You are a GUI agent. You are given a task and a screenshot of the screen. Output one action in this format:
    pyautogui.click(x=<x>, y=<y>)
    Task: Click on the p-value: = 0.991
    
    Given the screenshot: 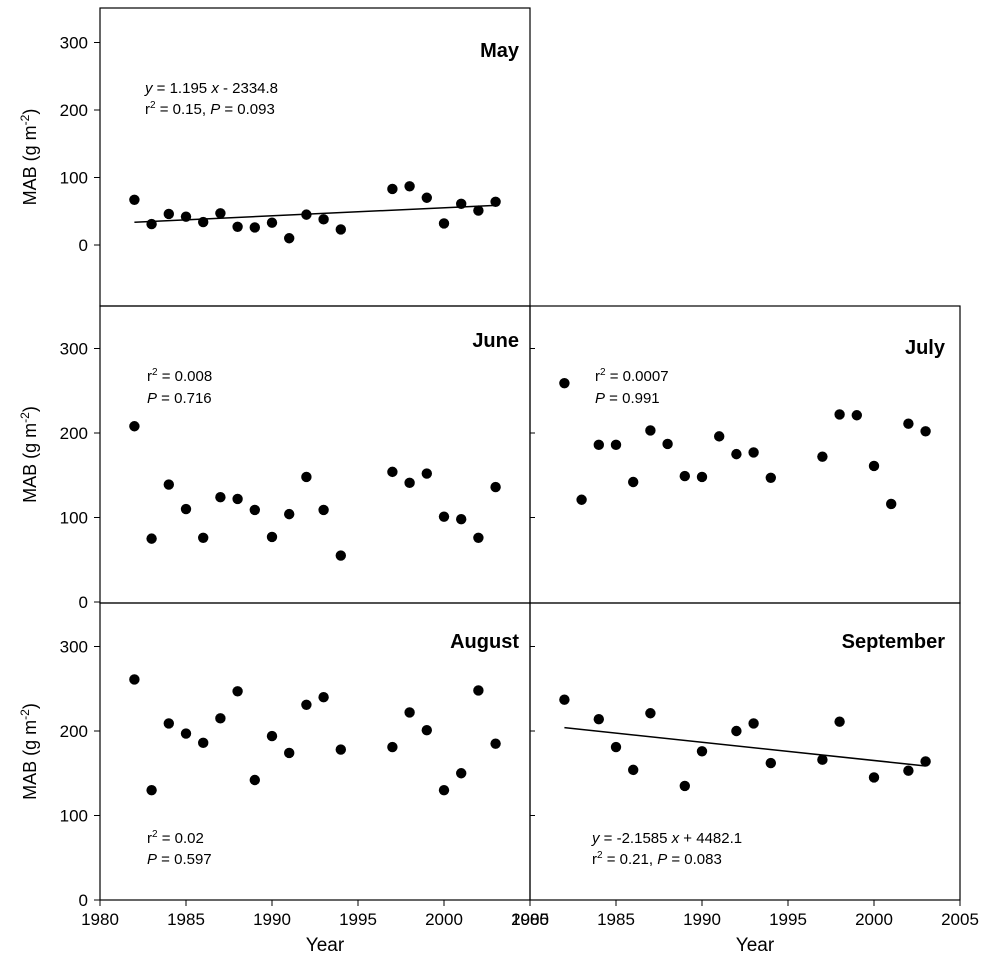 What is the action you would take?
    pyautogui.click(x=632, y=398)
    